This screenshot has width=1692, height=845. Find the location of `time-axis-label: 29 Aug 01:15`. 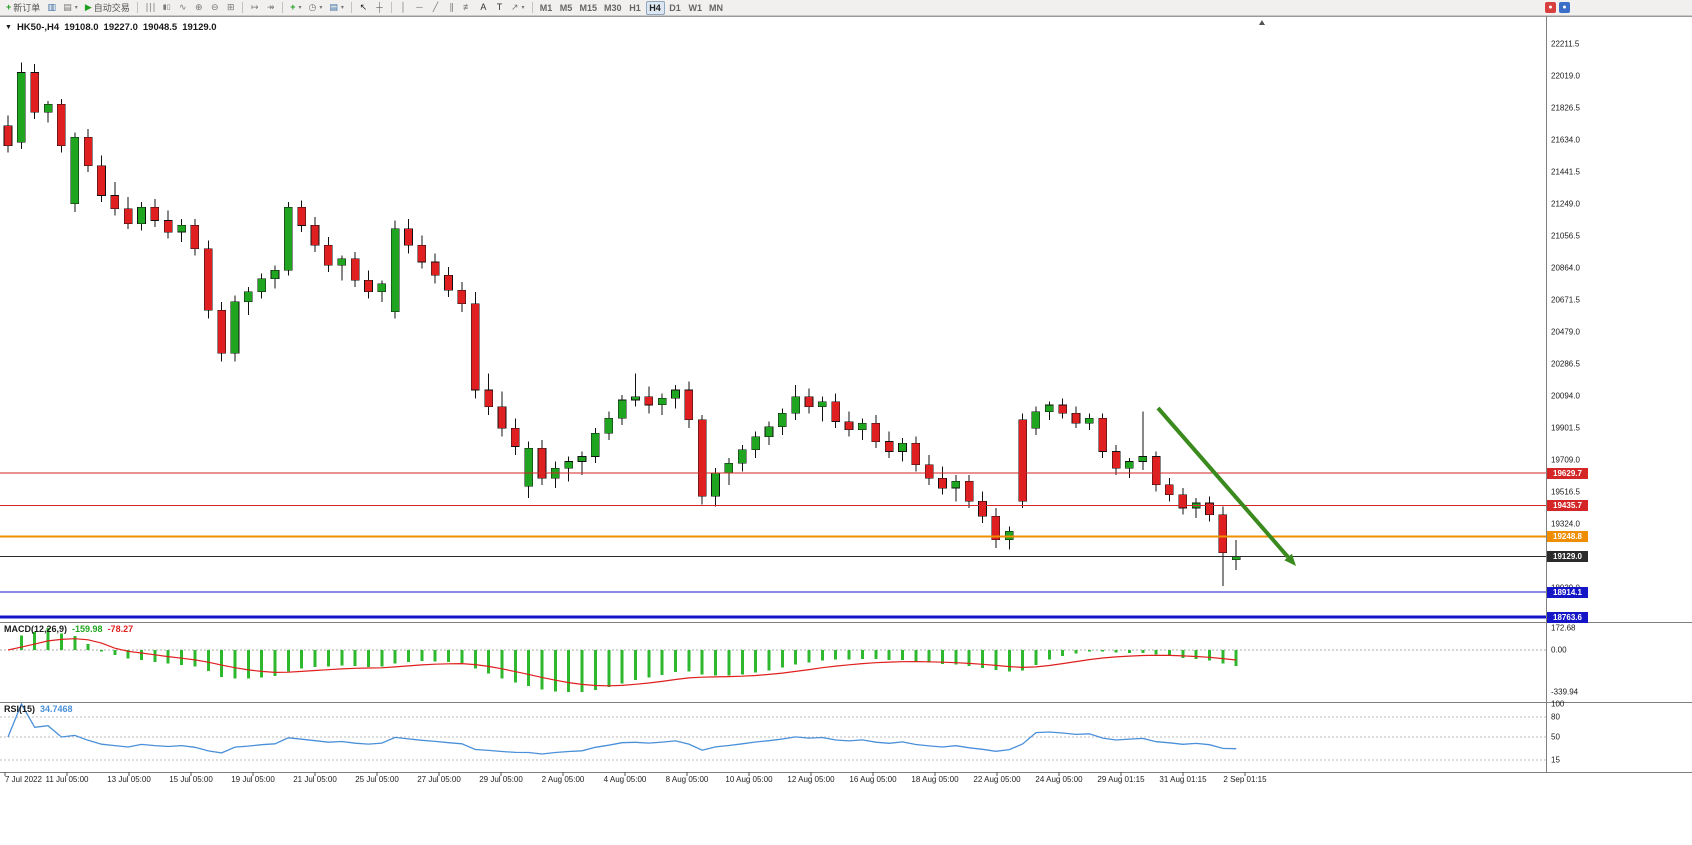

time-axis-label: 29 Aug 01:15 is located at coordinates (1121, 779).